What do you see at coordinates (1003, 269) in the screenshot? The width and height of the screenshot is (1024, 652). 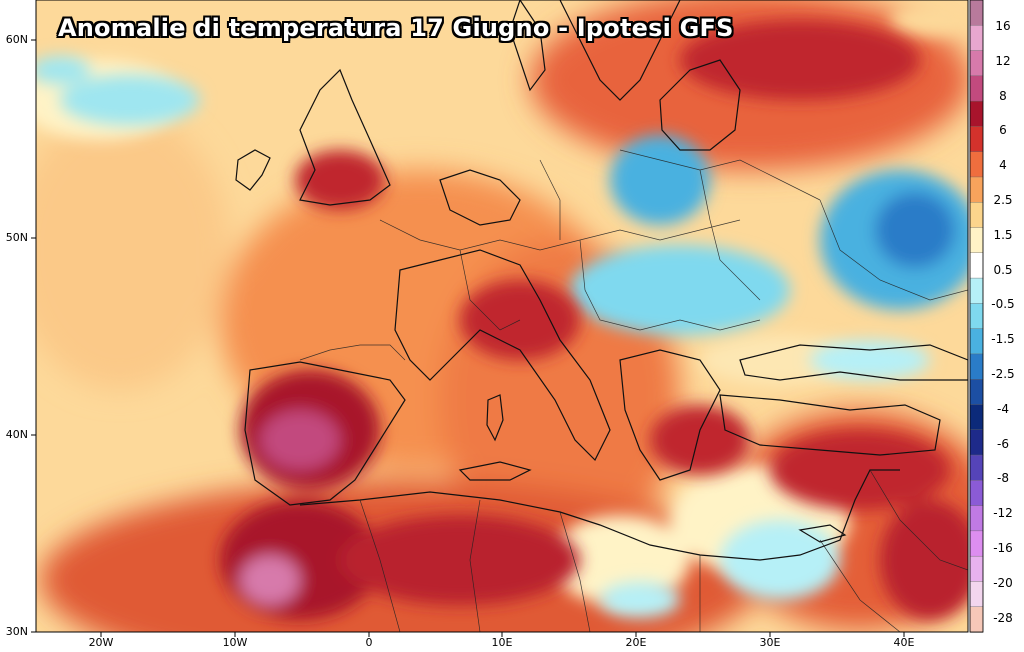 I see `colorbar-label: 0.5` at bounding box center [1003, 269].